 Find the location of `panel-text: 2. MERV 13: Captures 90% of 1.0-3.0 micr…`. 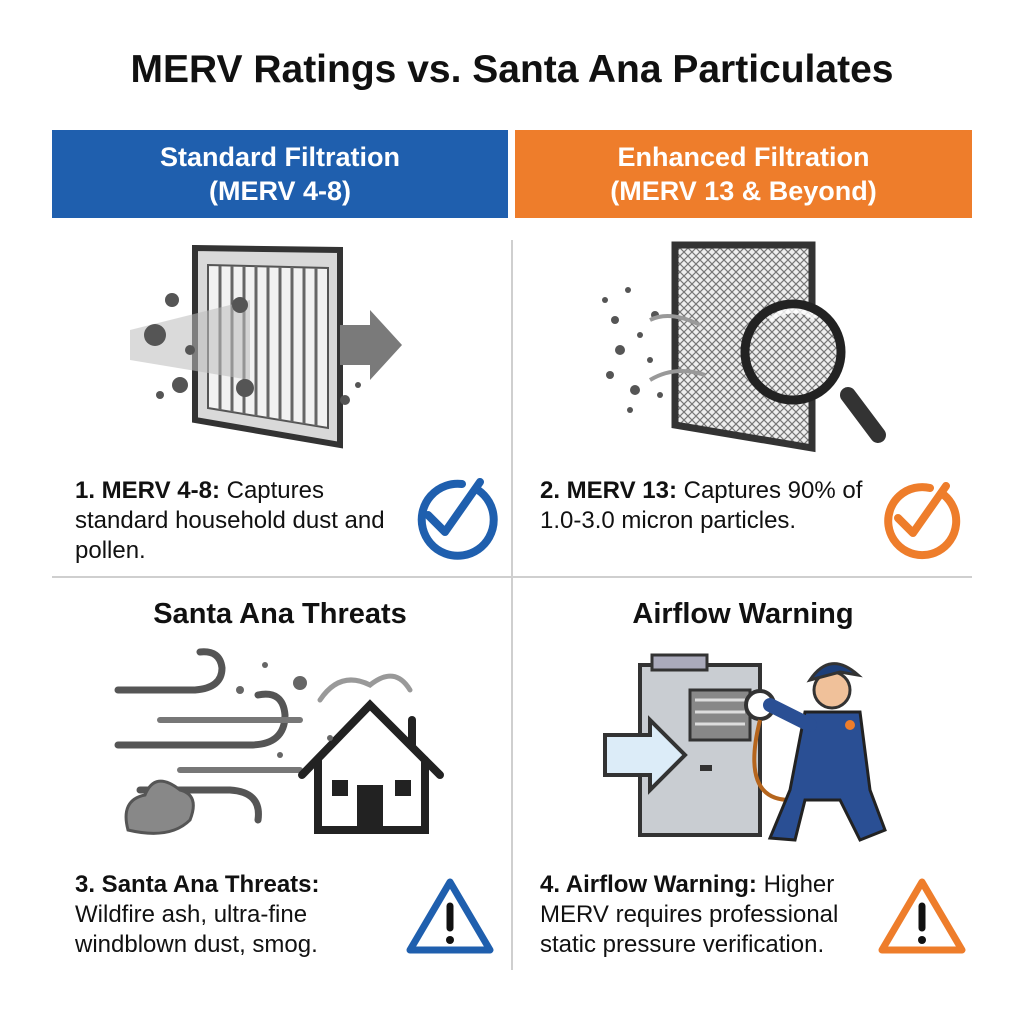

panel-text: 2. MERV 13: Captures 90% of 1.0-3.0 micr… is located at coordinates (707, 506).